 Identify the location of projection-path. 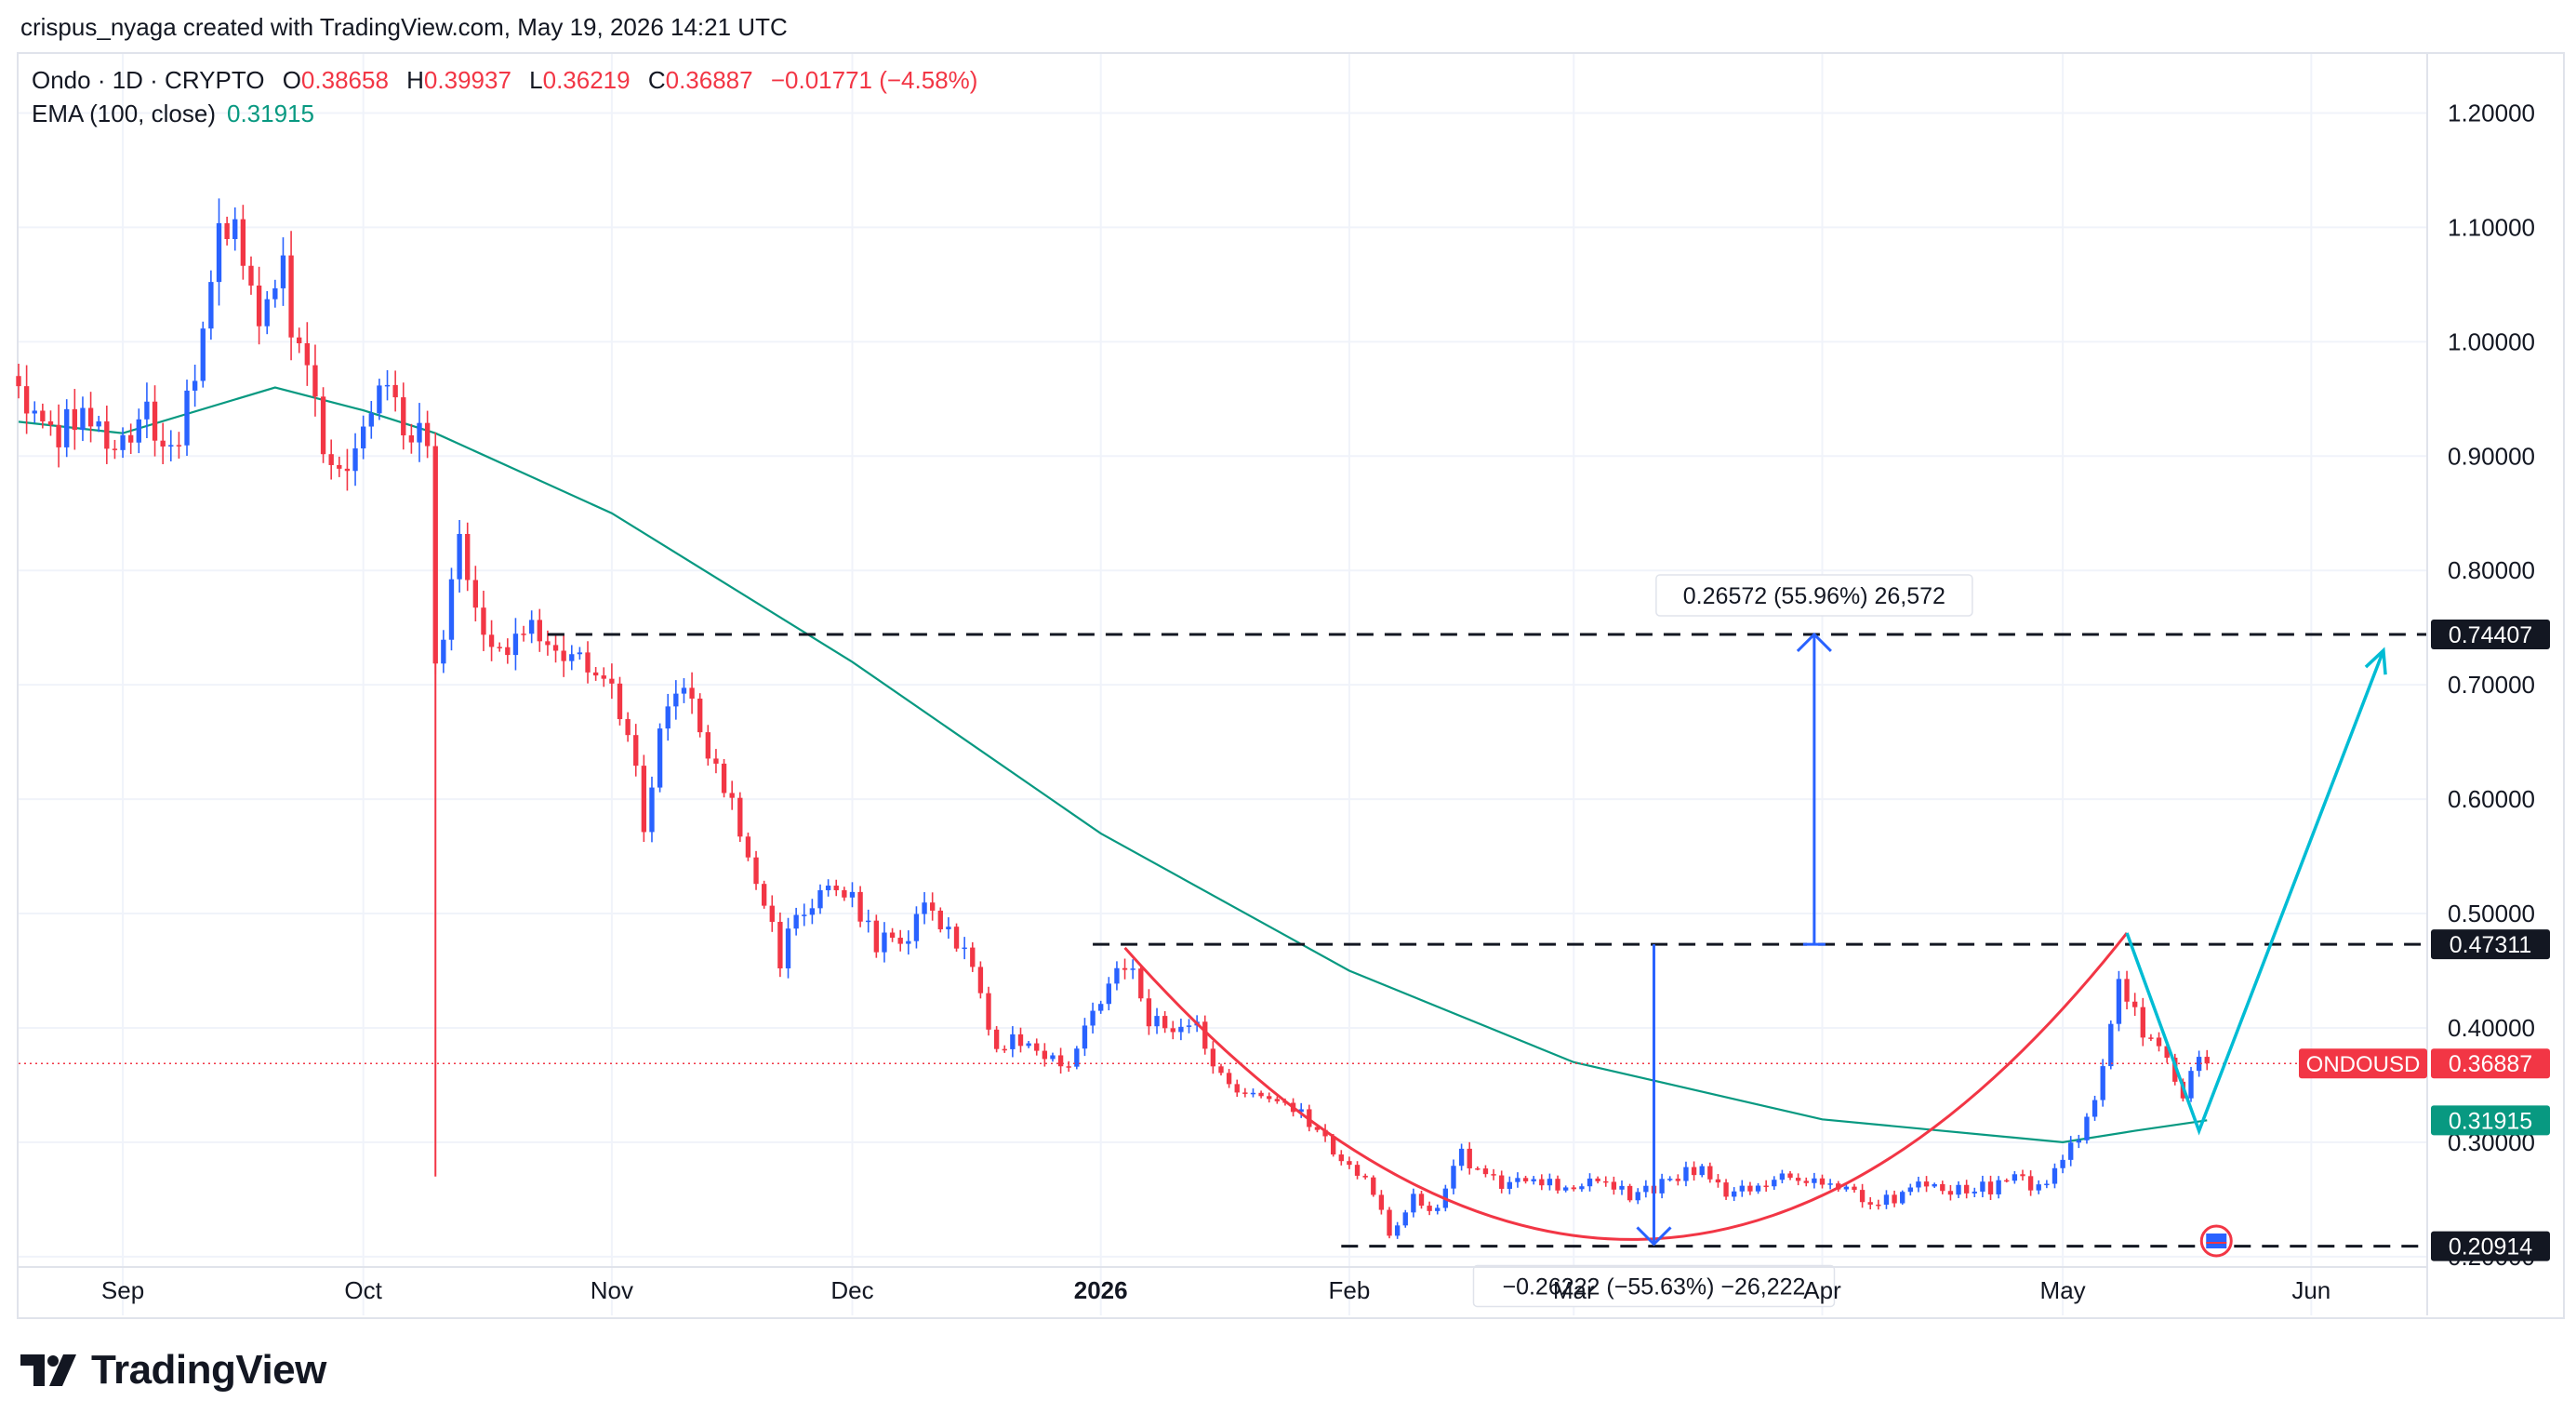
(2255, 892).